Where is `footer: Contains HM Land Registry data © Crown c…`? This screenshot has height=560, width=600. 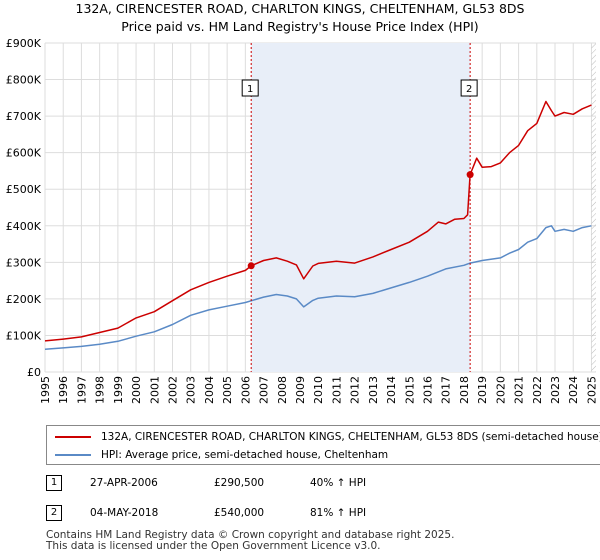 footer: Contains HM Land Registry data © Crown c… is located at coordinates (323, 541).